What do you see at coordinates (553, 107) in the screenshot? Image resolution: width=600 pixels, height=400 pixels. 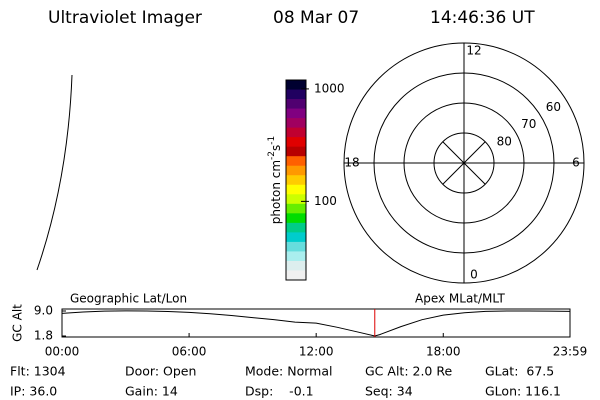 I see `mlat-label: 60` at bounding box center [553, 107].